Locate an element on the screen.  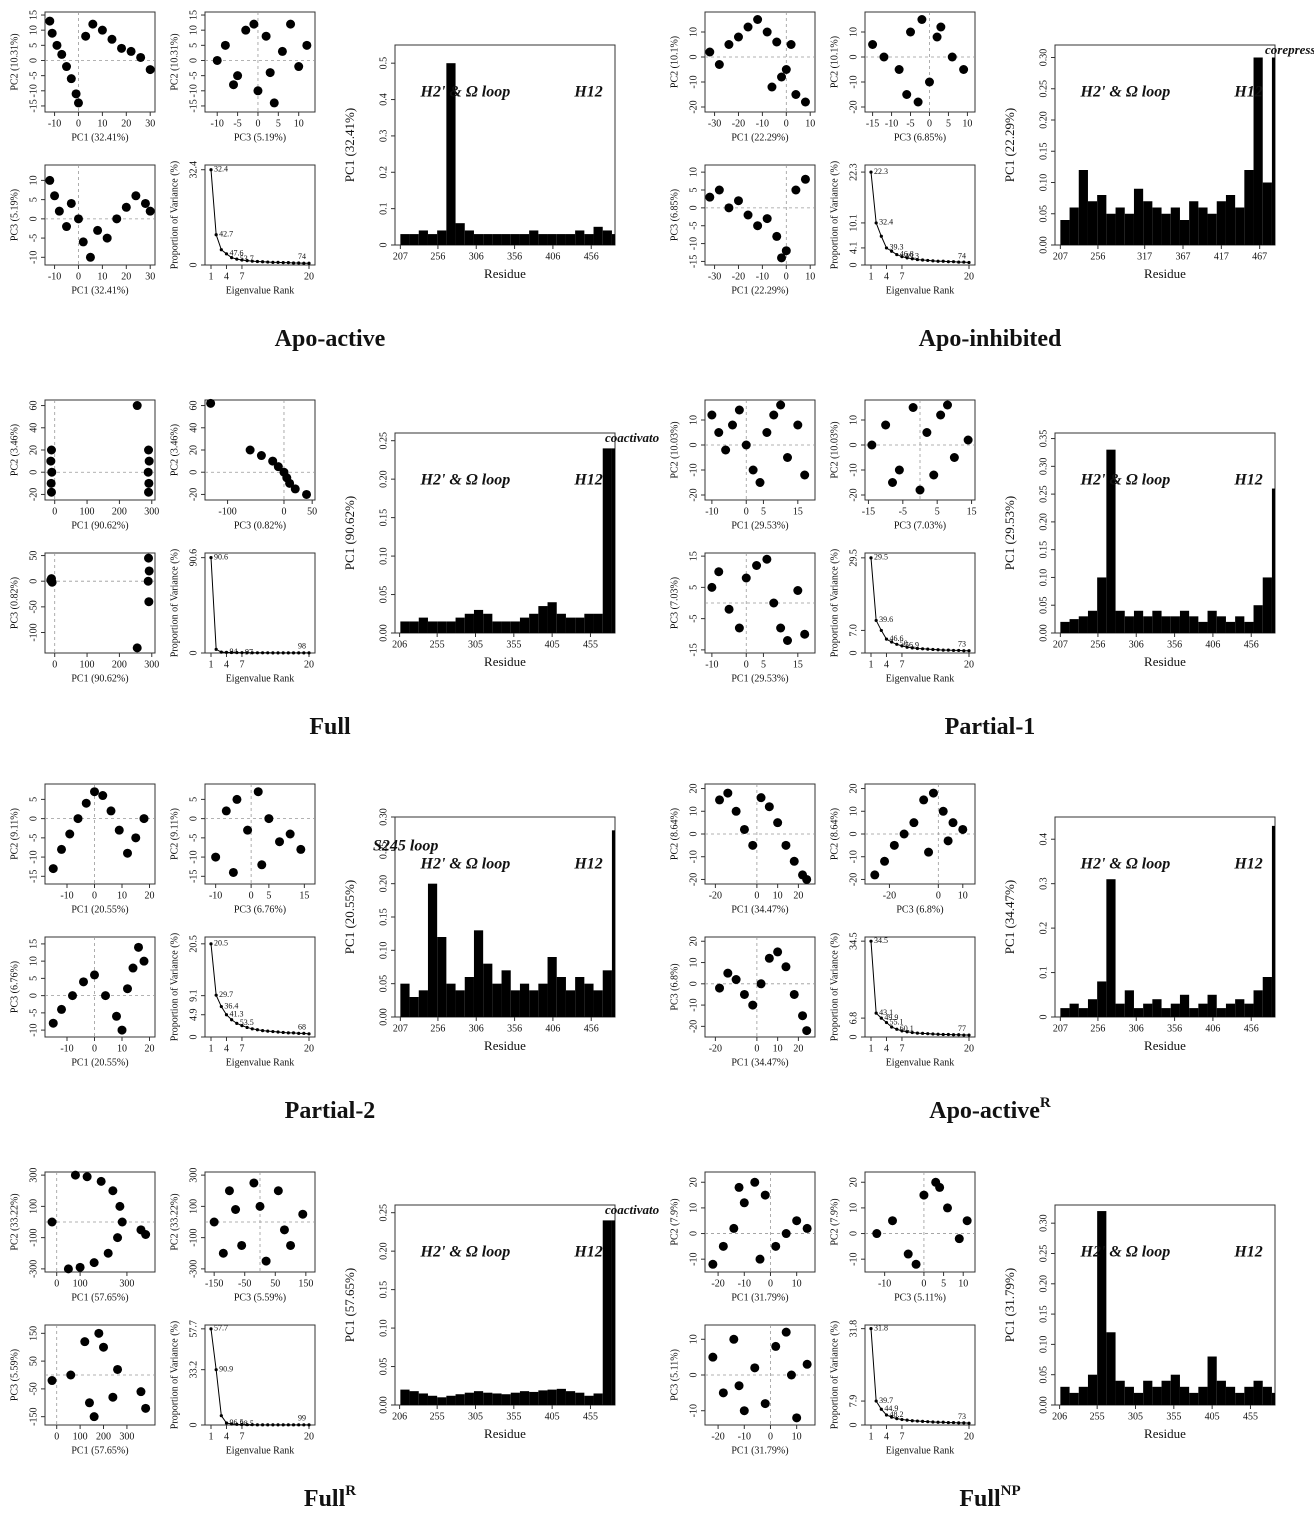
y-axis-label: PC2 (3.46%) is located at coordinates (174, 450).